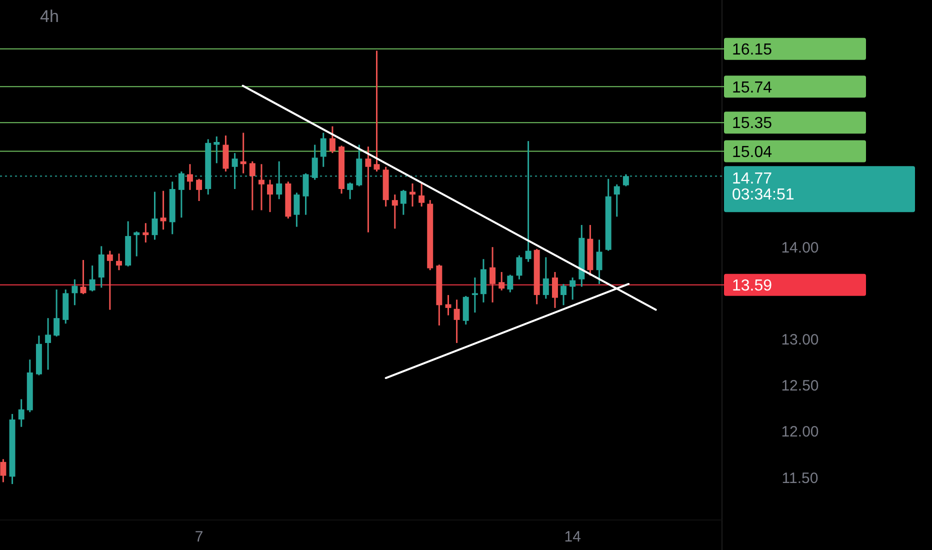  Describe the element at coordinates (572, 537) in the screenshot. I see `x-tick-label: 14` at that location.